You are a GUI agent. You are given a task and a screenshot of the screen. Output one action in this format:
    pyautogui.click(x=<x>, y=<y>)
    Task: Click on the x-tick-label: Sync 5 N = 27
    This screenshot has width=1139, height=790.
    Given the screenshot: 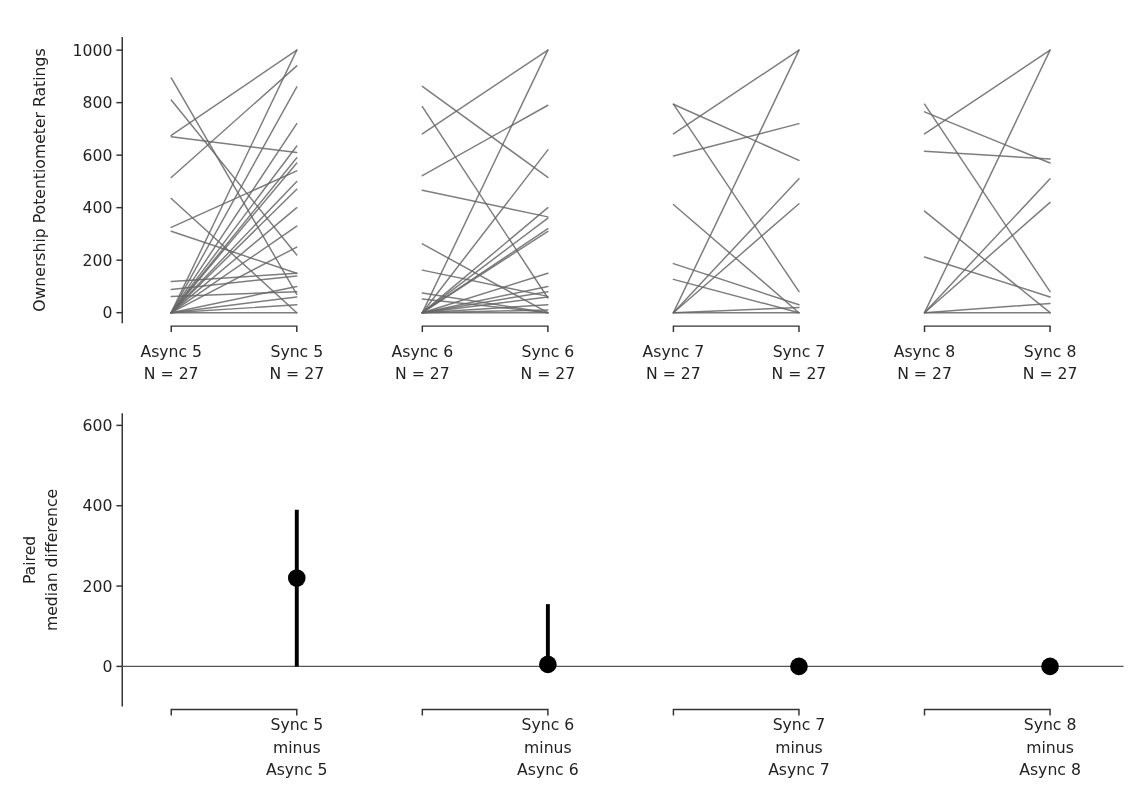 What is the action you would take?
    pyautogui.click(x=297, y=363)
    